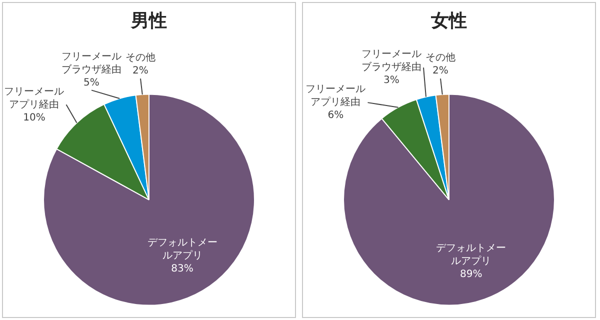 This screenshot has height=320, width=600. Describe the element at coordinates (34, 118) in the screenshot. I see `data-label: 10%` at that location.